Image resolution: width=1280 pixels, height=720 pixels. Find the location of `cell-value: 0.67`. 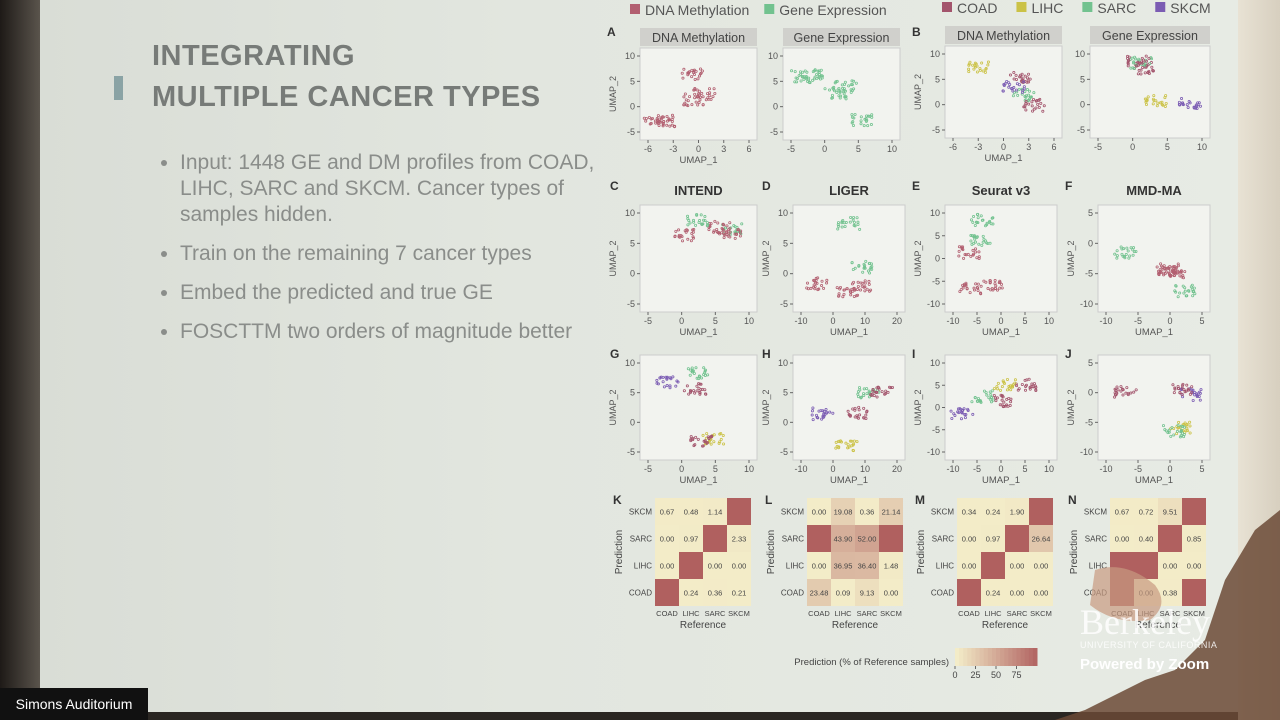

cell-value: 0.67 is located at coordinates (667, 512).